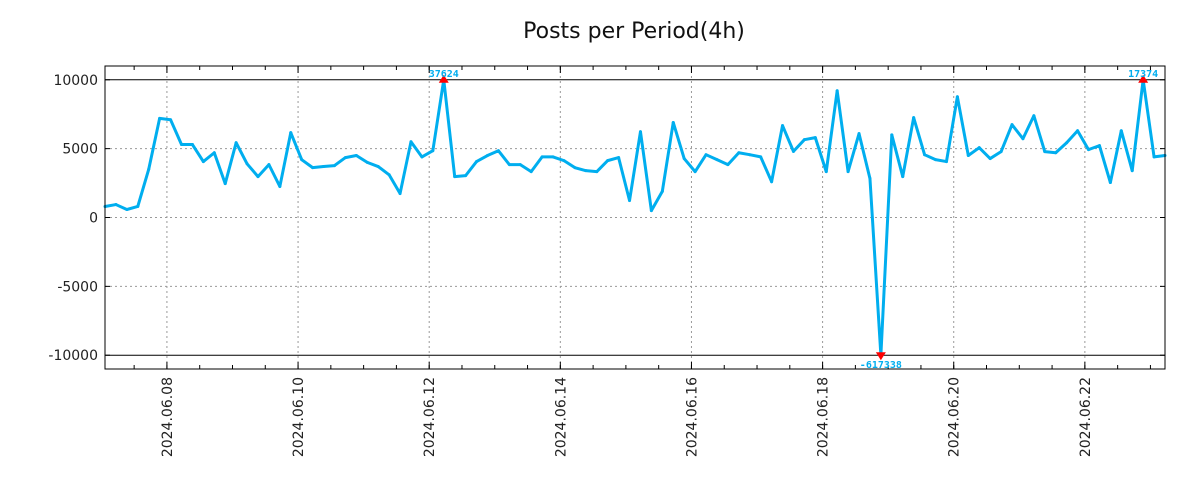  I want to click on y-tick-label: 5000, so click(80, 150).